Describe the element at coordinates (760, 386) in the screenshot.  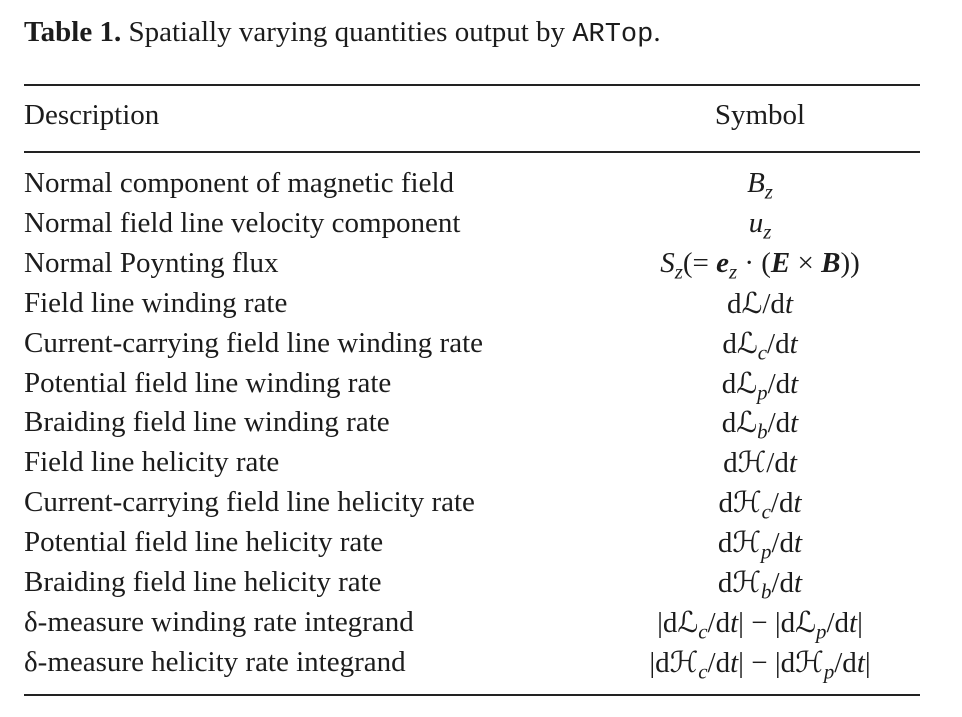
I see `row-symbol: dℒp/dt` at that location.